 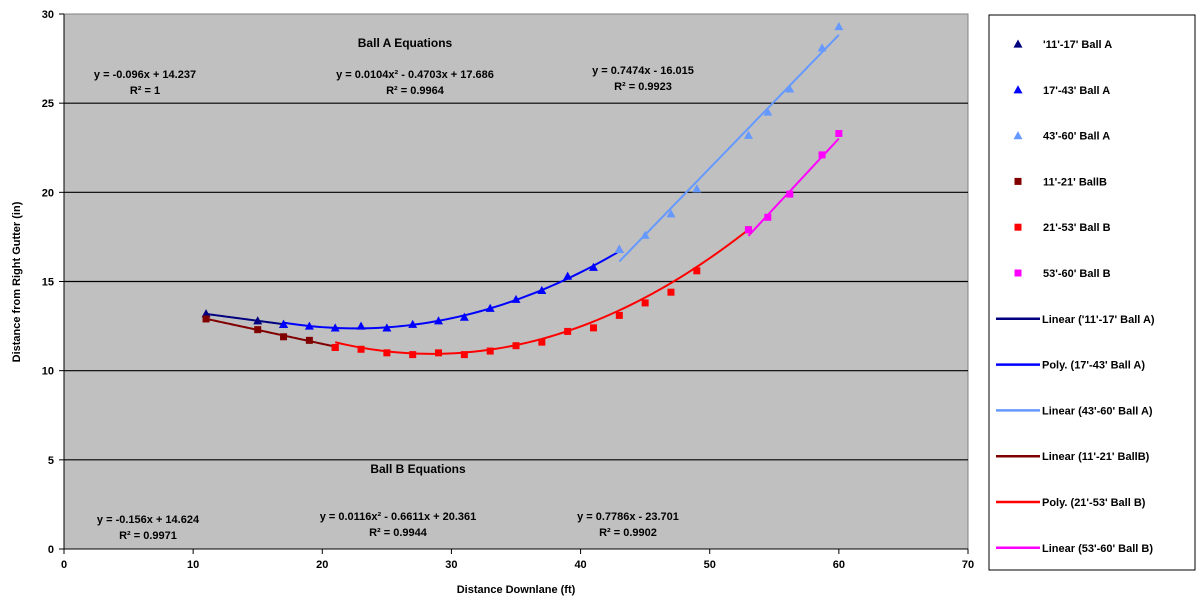 I want to click on x-axis-title: Distance Downlane (ft), so click(x=516, y=590).